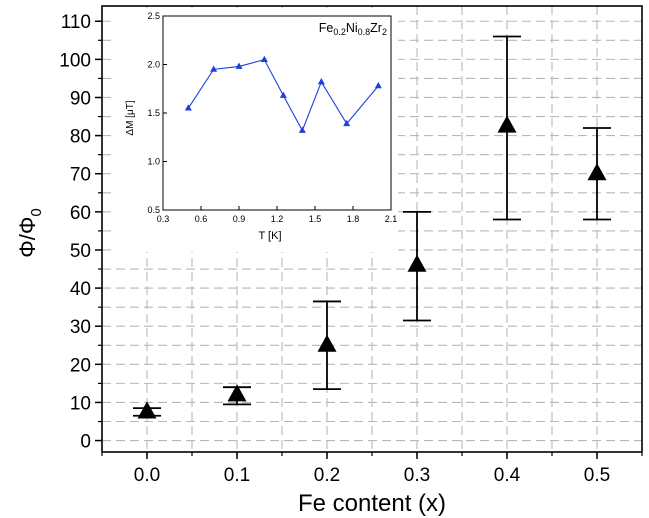 The width and height of the screenshot is (649, 518). Describe the element at coordinates (76, 22) in the screenshot. I see `y-tick-label: 110` at that location.